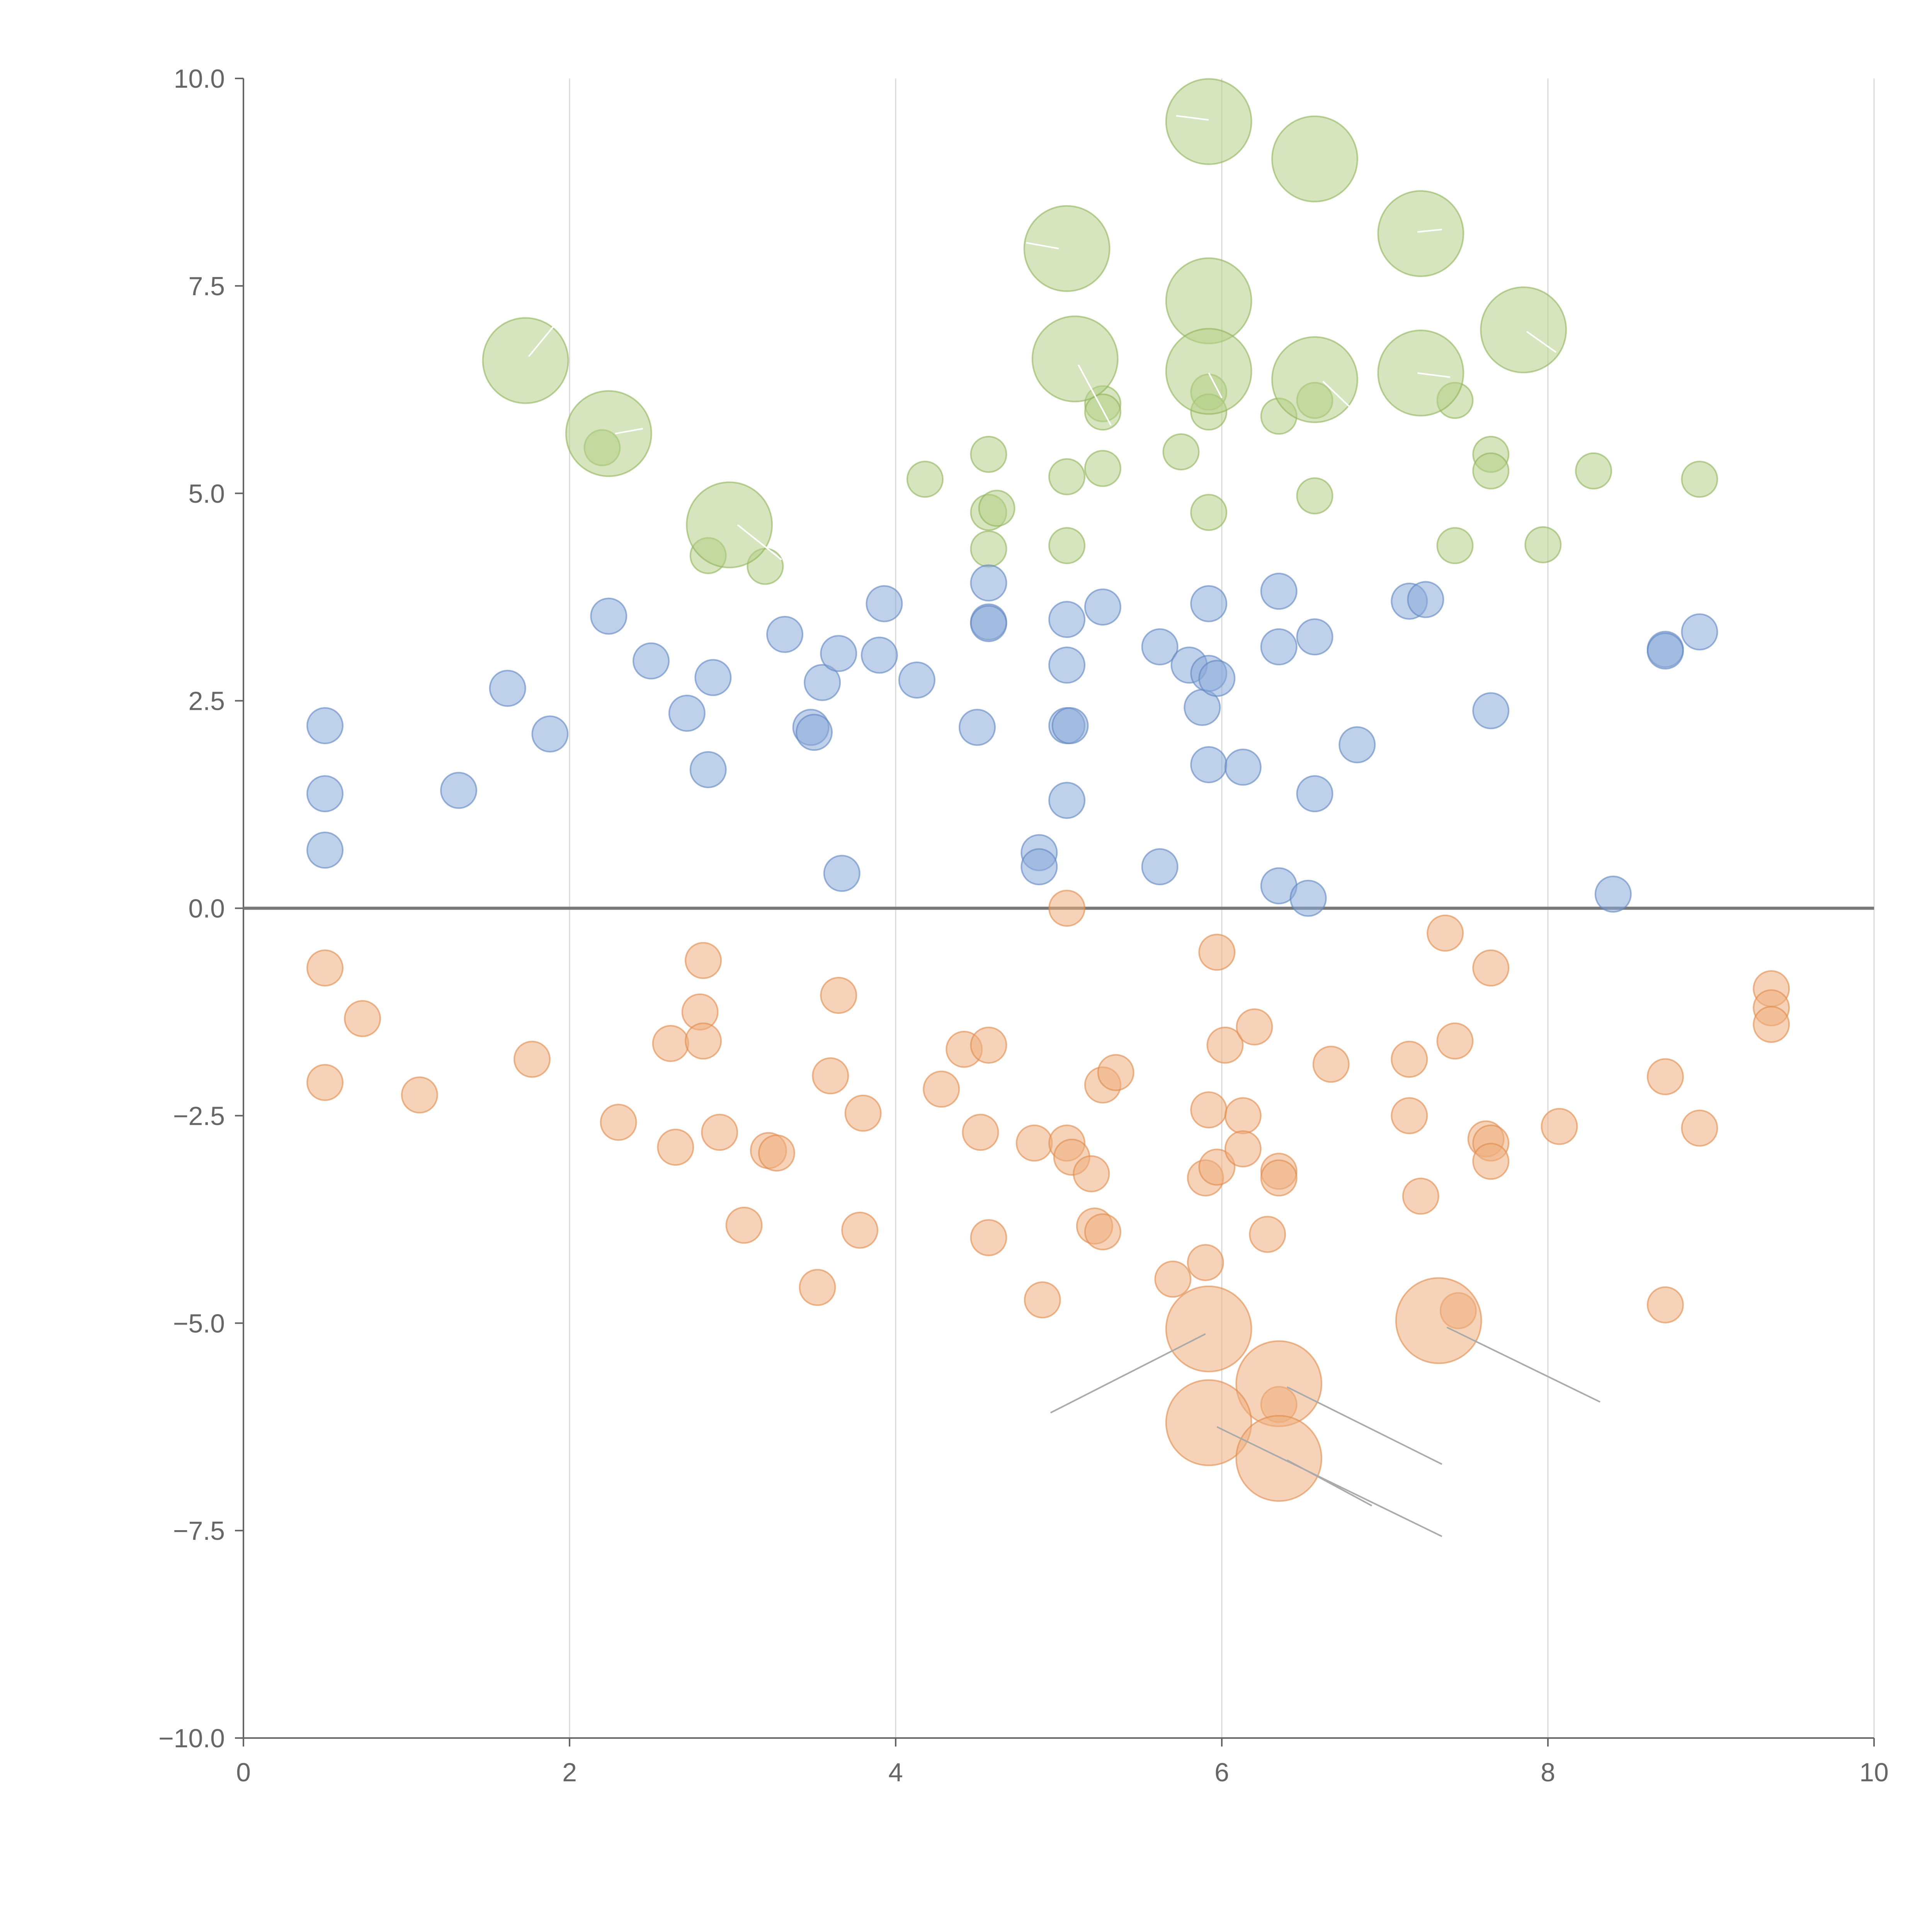 This screenshot has height=1932, width=1932. I want to click on y-tick-label-7: −7.5, so click(199, 1531).